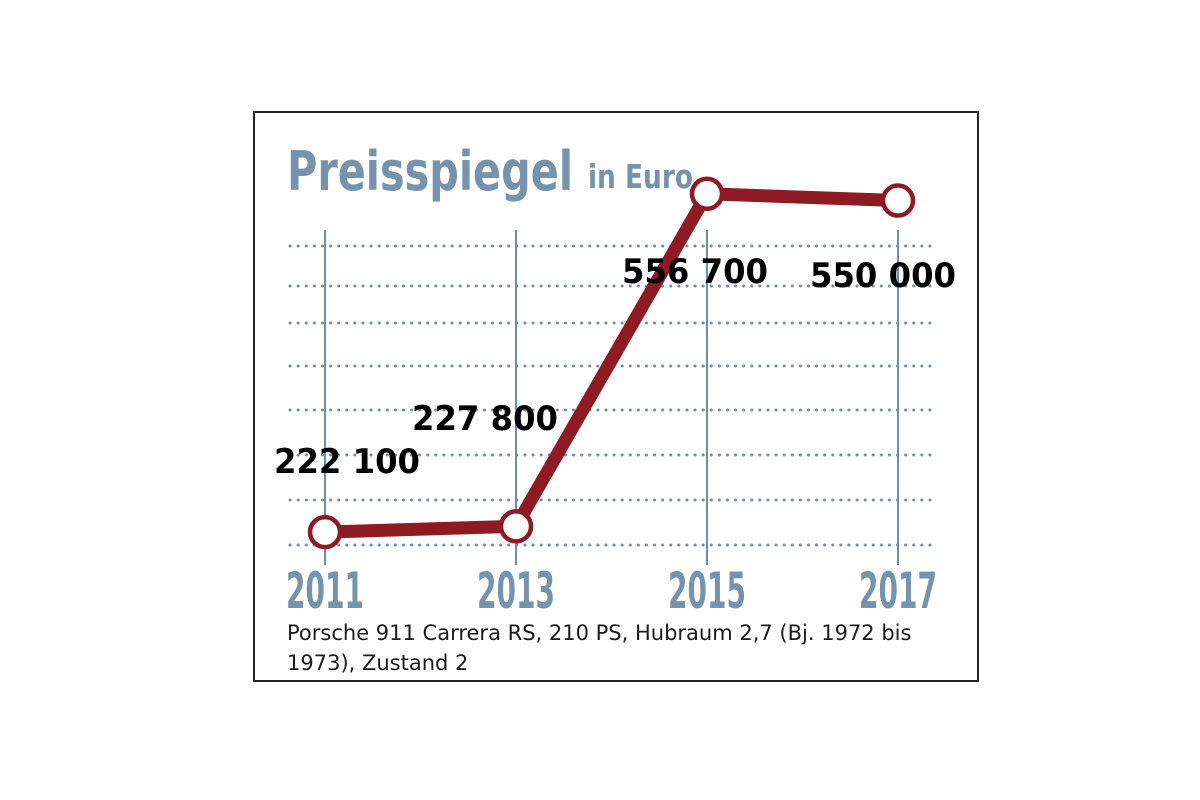 The image size is (1200, 800). Describe the element at coordinates (898, 591) in the screenshot. I see `x-tick-label: 2017` at that location.